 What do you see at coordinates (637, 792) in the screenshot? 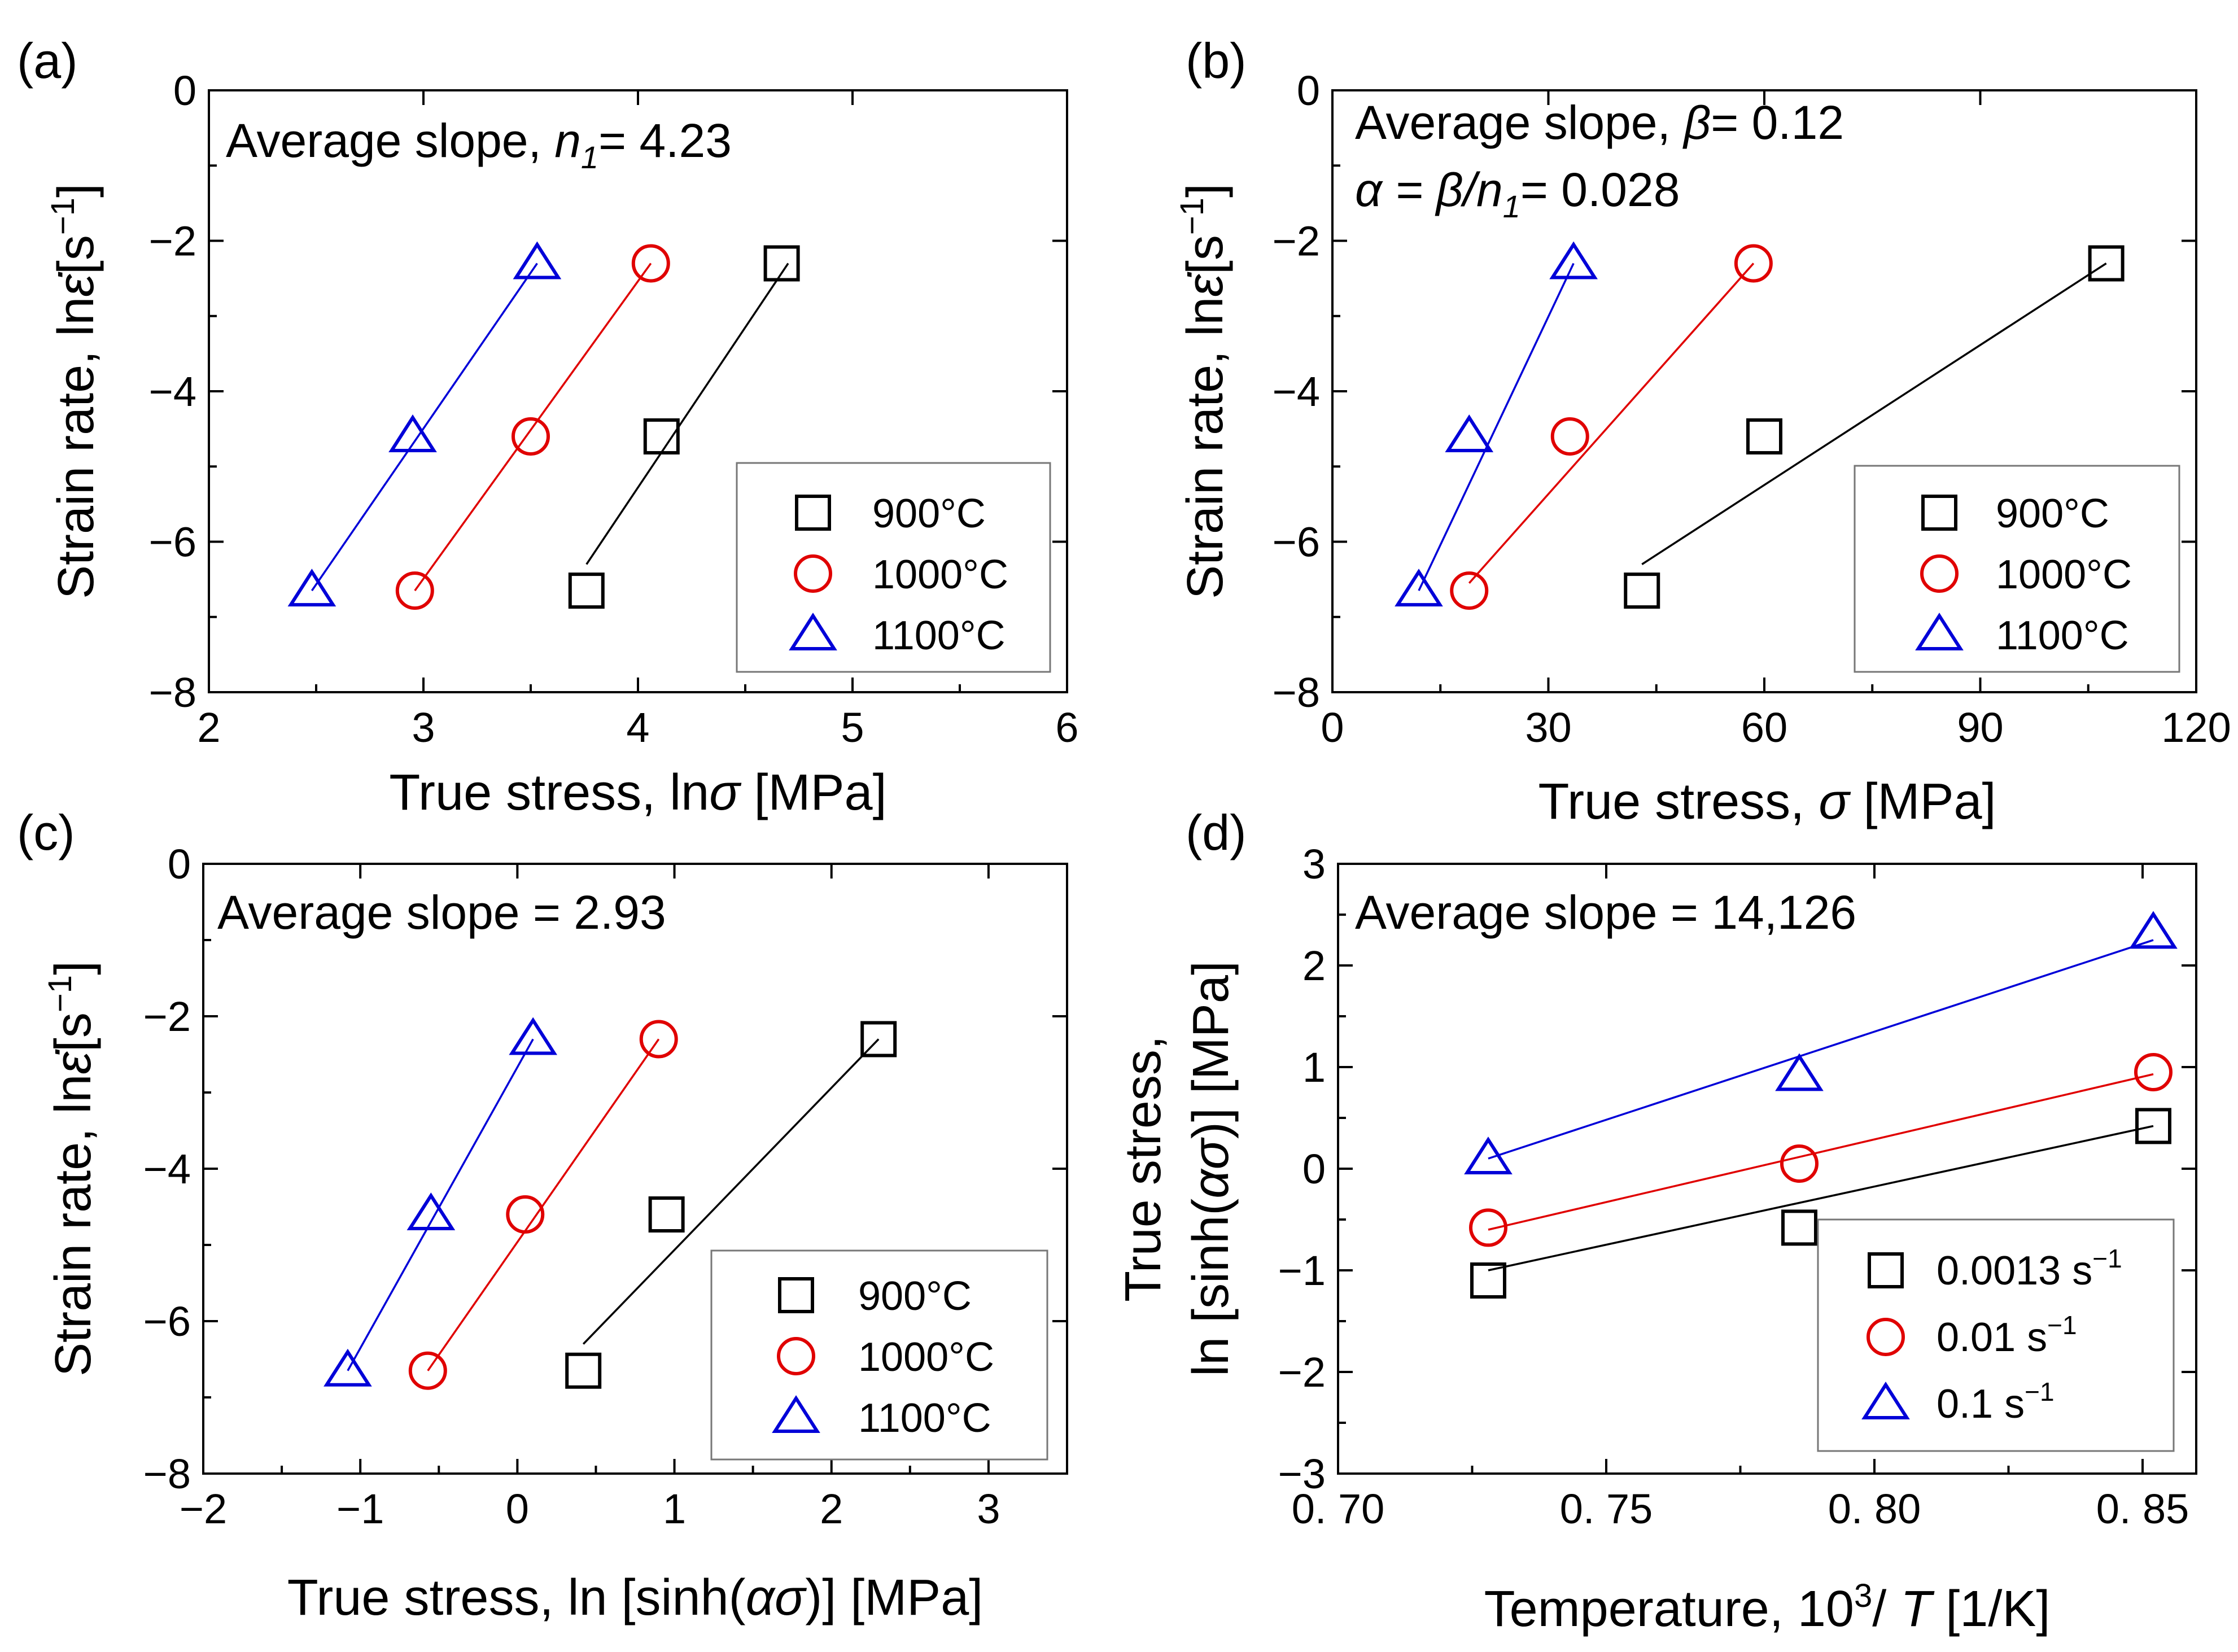
I see `x-axis-title: True stress, lnσ [MPa]` at bounding box center [637, 792].